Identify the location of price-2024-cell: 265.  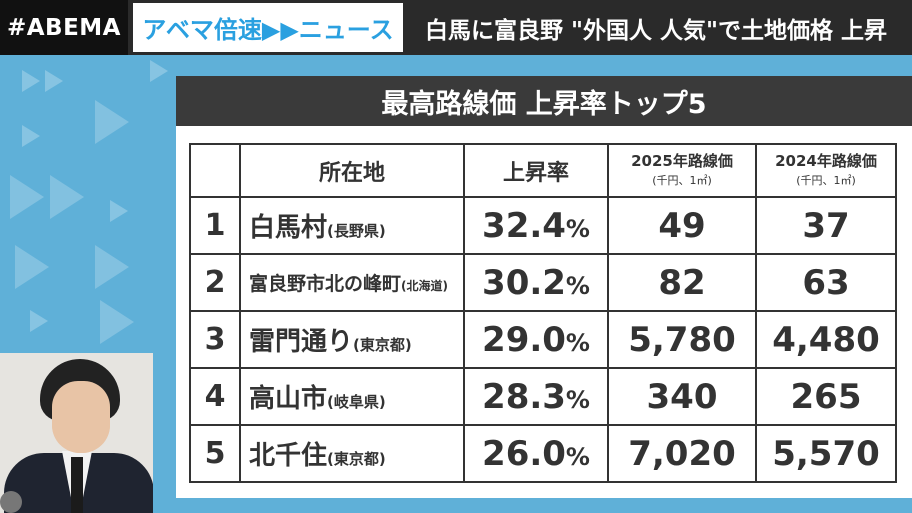
(826, 396).